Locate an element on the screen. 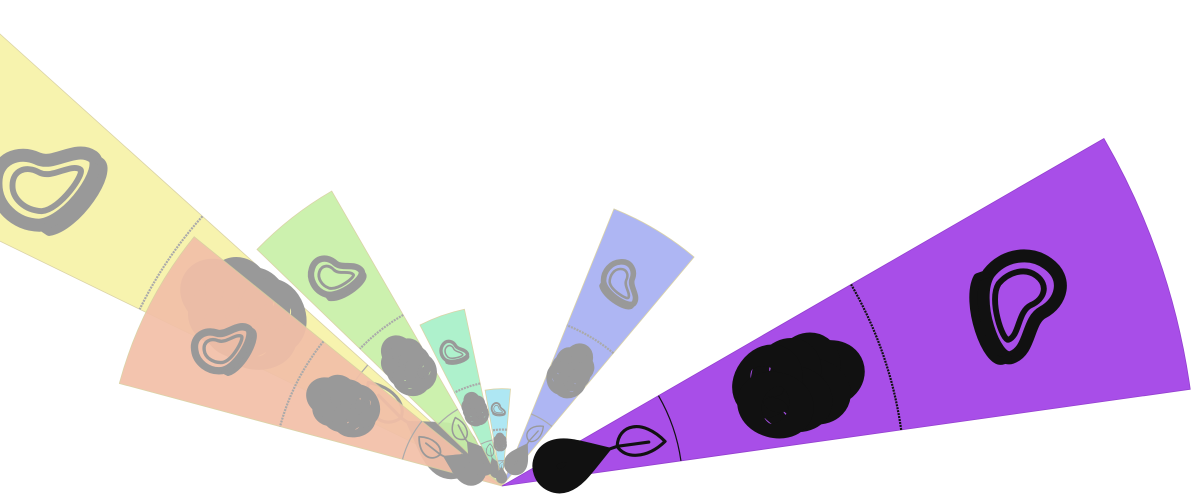  sector-blue is located at coordinates (598, 347).